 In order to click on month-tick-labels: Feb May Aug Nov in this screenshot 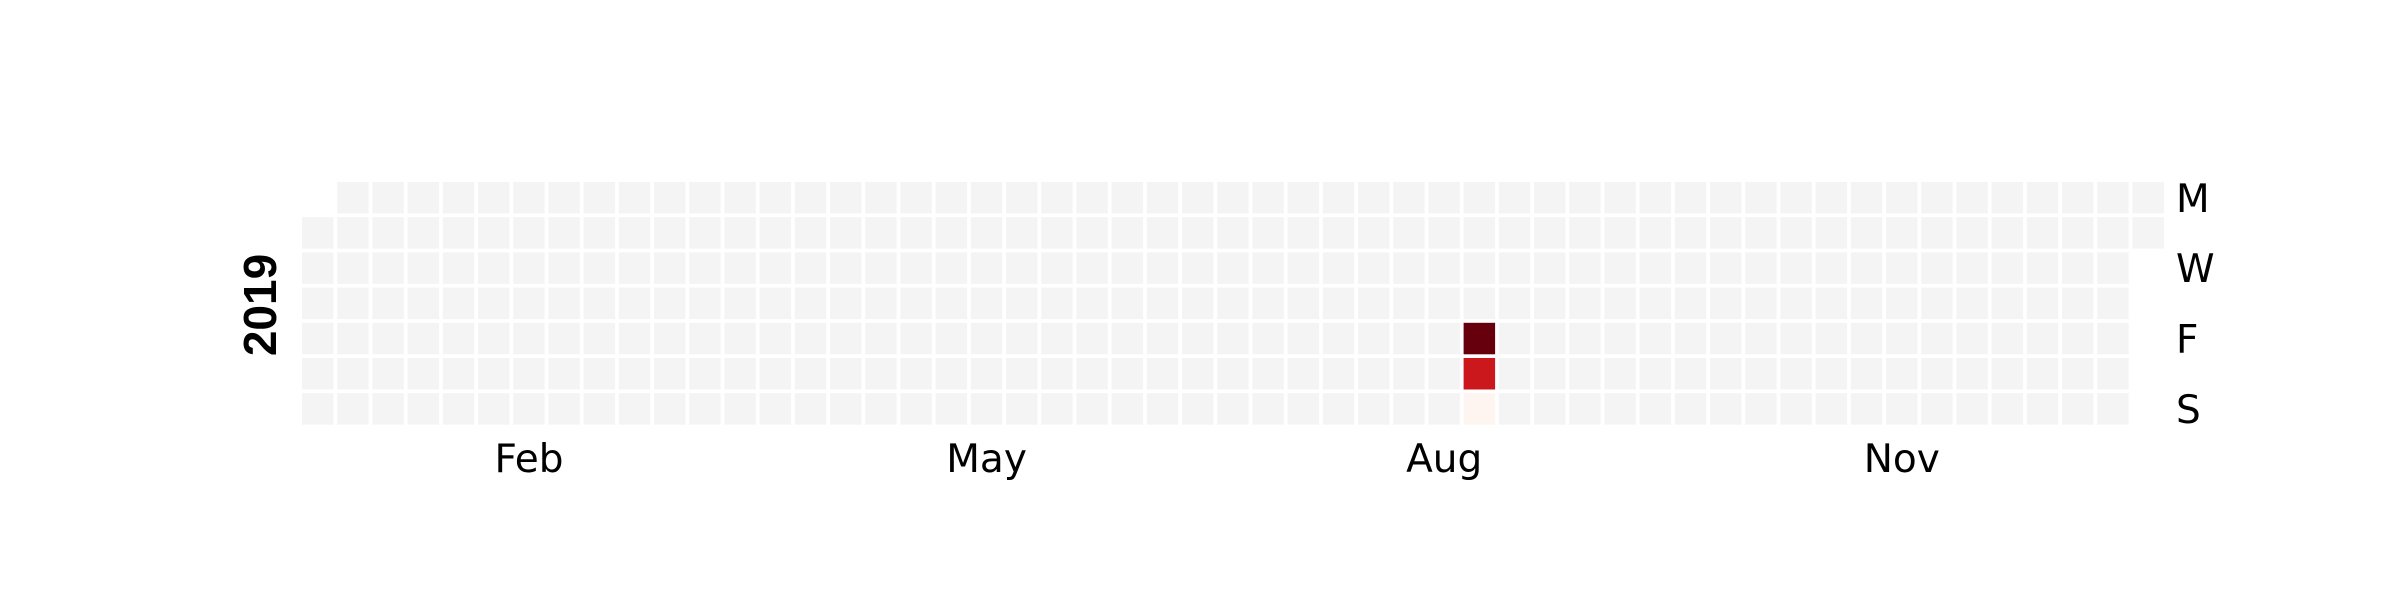, I will do `click(1216, 459)`.